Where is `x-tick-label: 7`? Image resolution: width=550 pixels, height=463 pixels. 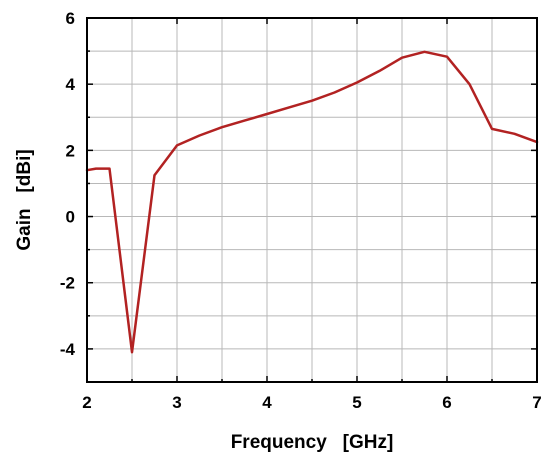
x-tick-label: 7 is located at coordinates (536, 402).